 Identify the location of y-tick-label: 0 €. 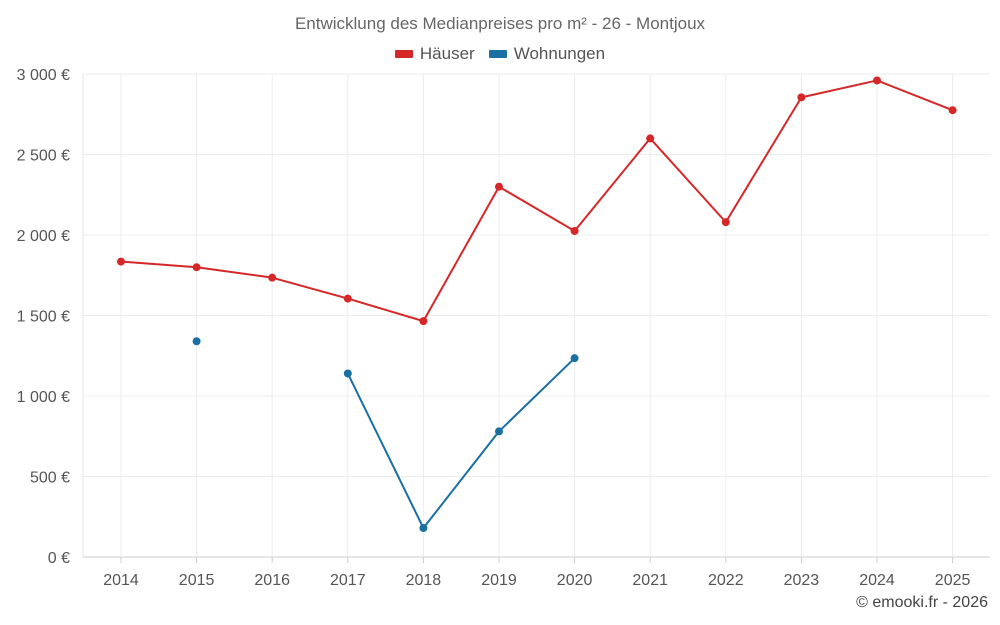
(59, 558).